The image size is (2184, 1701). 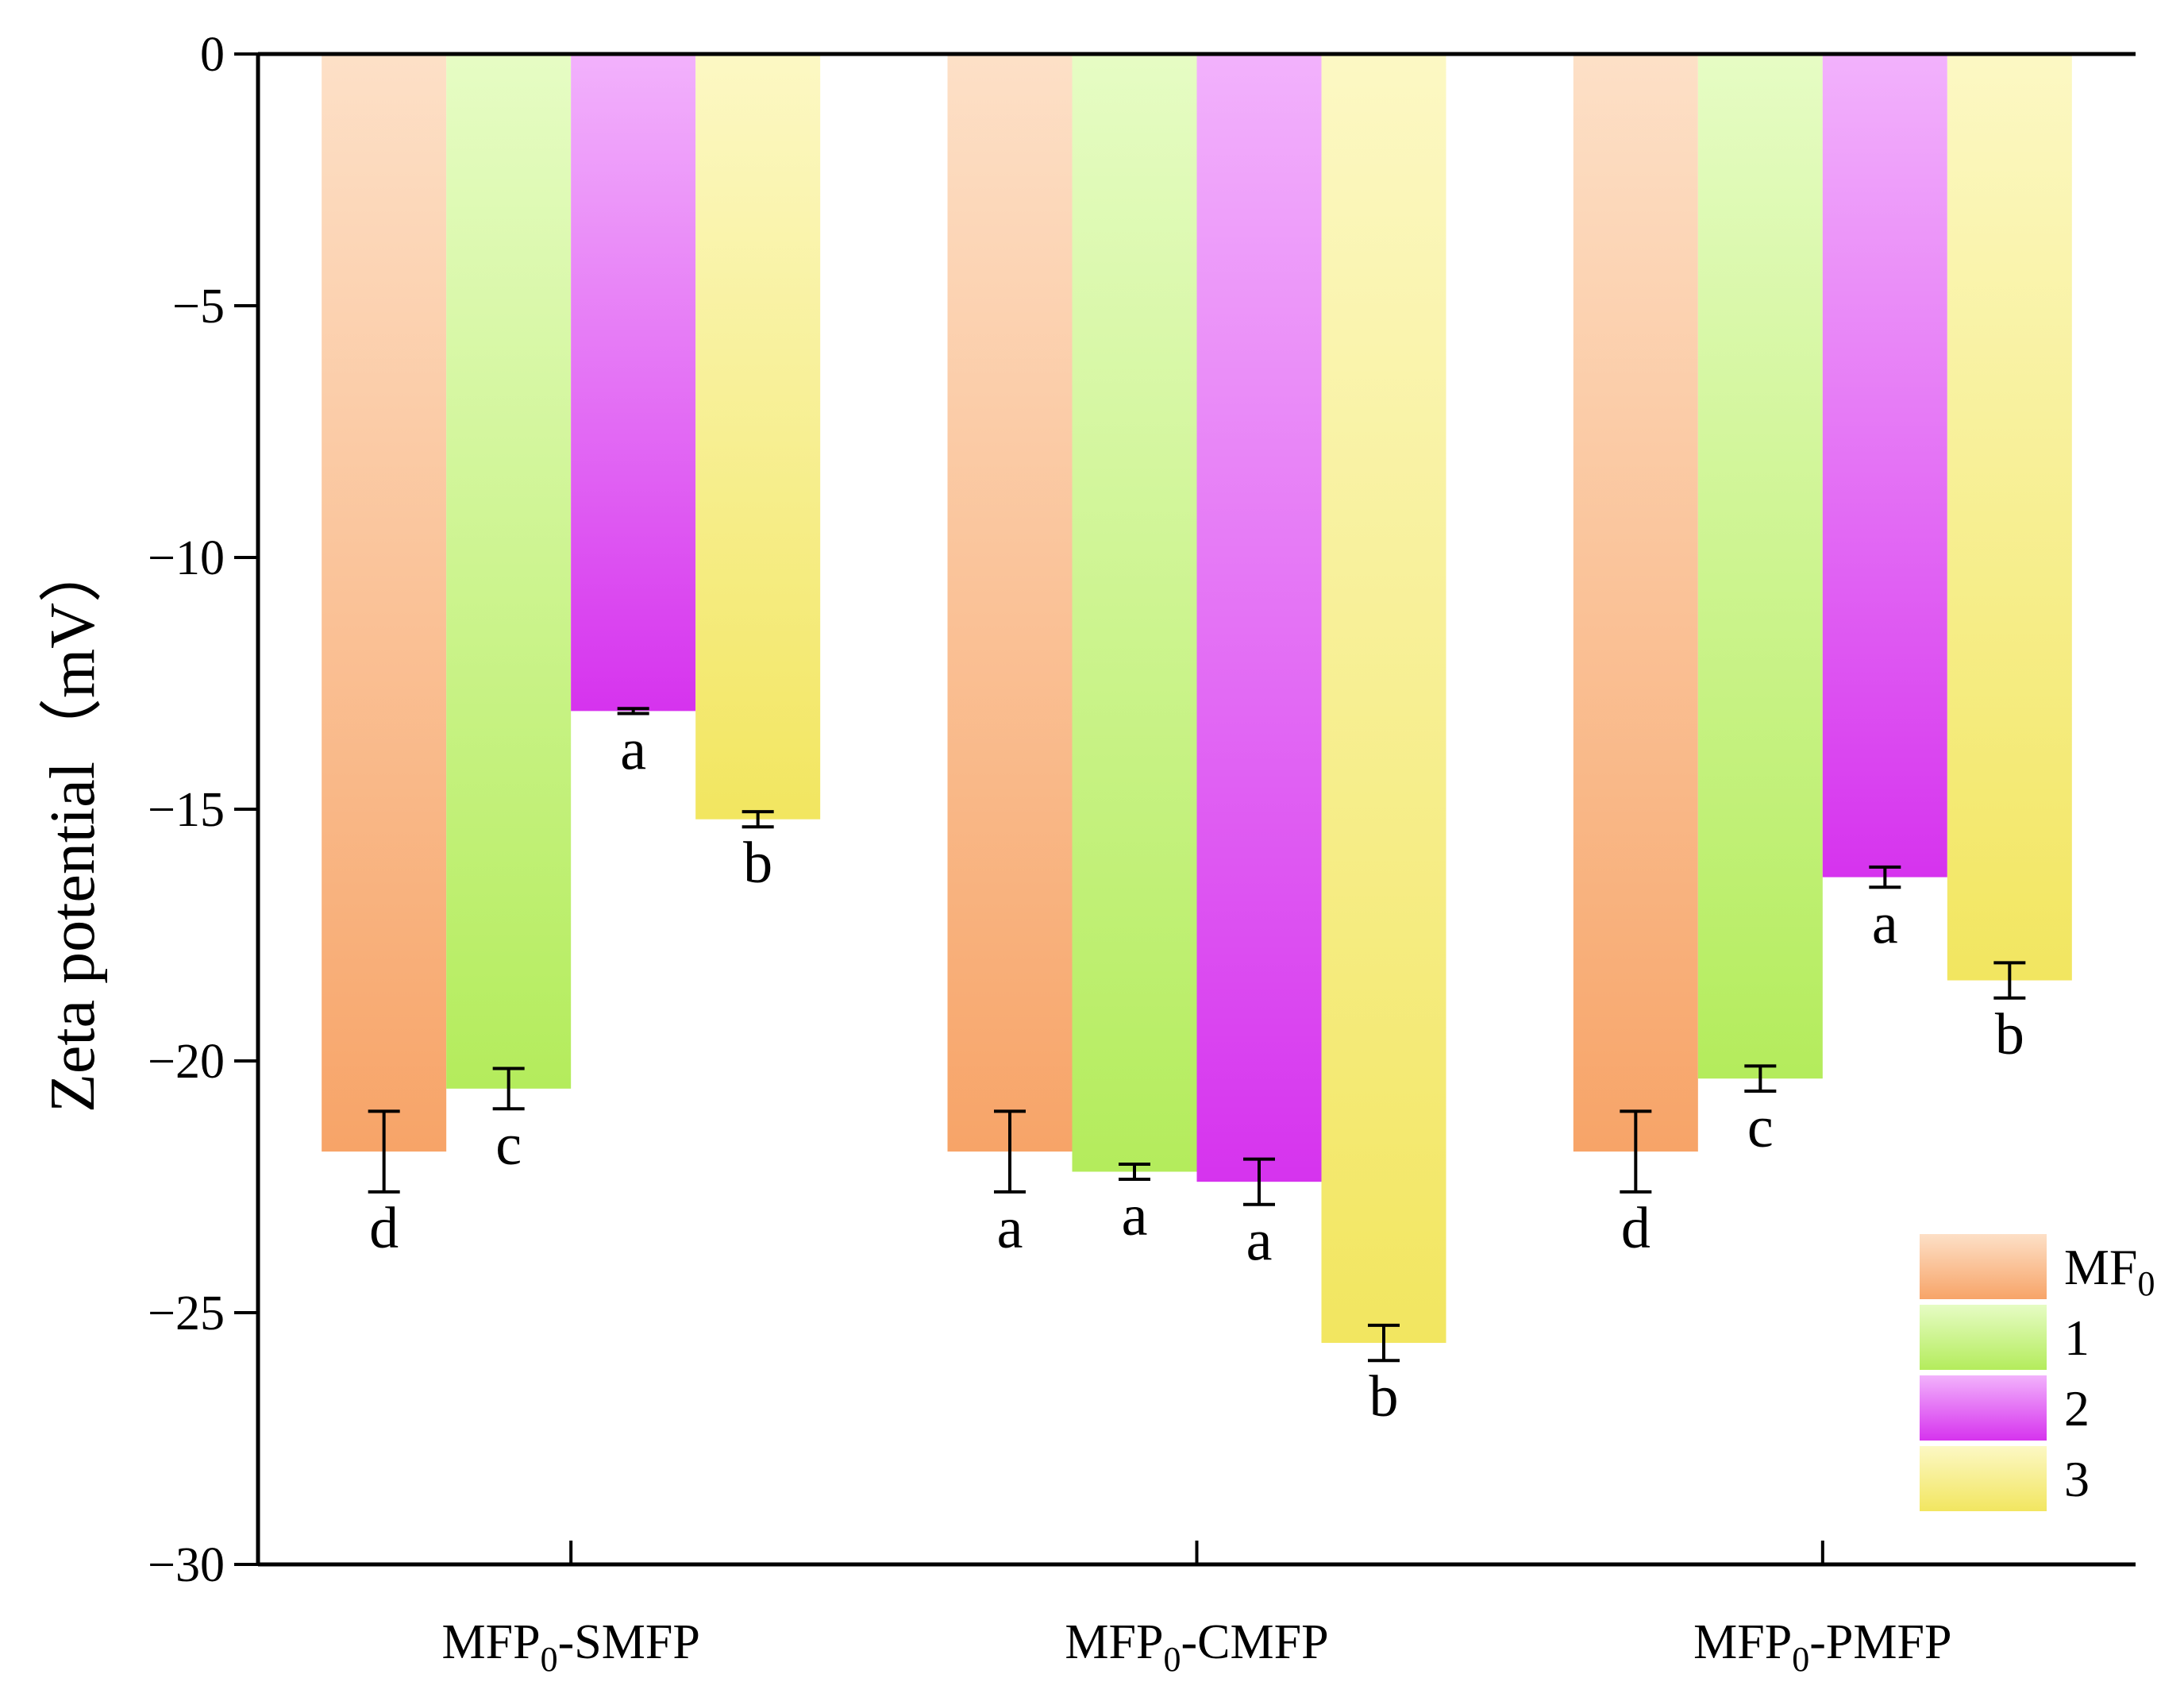 What do you see at coordinates (1196, 1647) in the screenshot?
I see `x-tick-label-2: MFP0-CMFP` at bounding box center [1196, 1647].